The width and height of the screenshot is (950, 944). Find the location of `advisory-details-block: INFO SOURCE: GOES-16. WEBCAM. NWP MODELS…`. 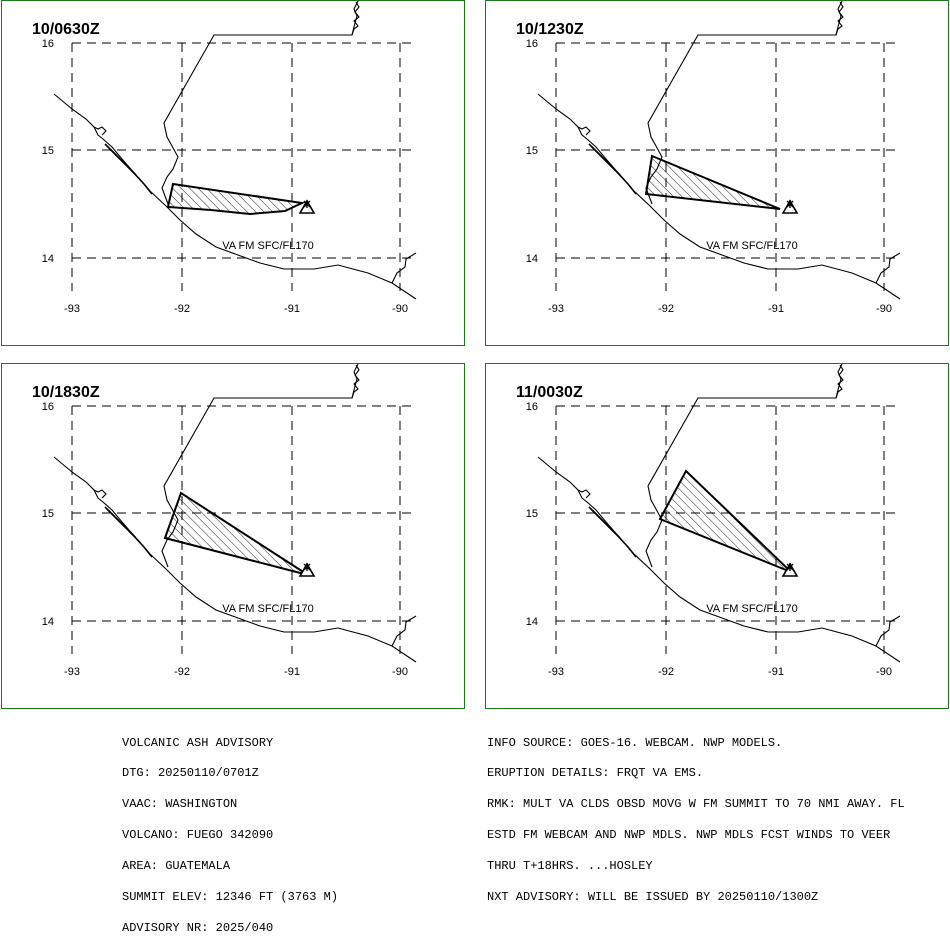

advisory-details-block: INFO SOURCE: GOES-16. WEBCAM. NWP MODELS… is located at coordinates (696, 815).